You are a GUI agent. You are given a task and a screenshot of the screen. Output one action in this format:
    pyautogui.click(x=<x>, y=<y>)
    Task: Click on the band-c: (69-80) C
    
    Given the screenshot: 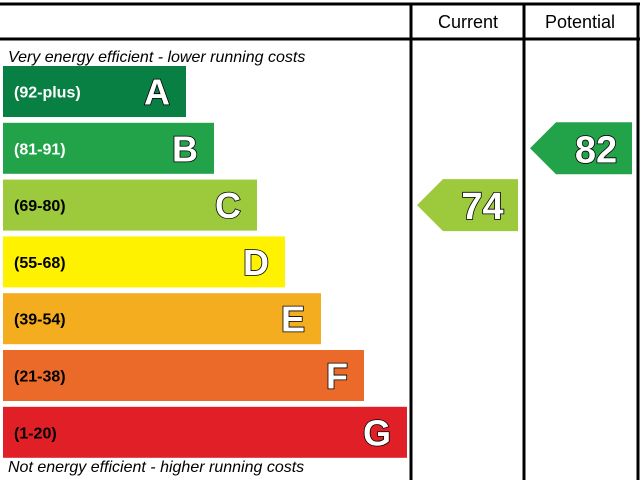 What is the action you would take?
    pyautogui.click(x=130, y=205)
    